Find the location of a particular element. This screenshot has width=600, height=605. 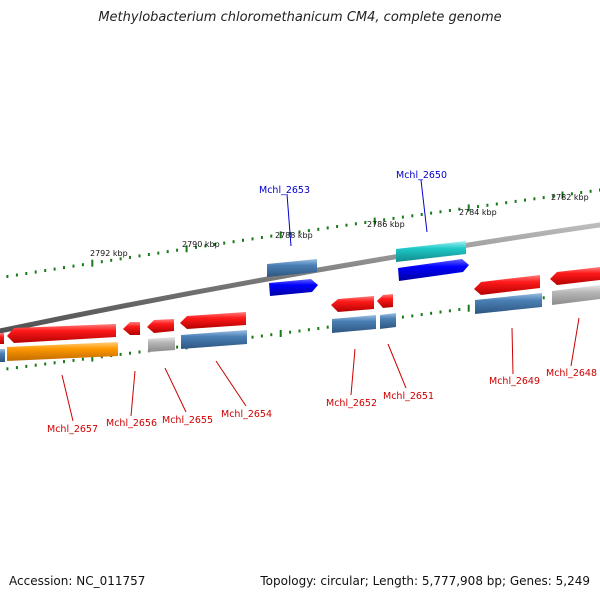

gene-label-mchl-2655: Mchl_2655 is located at coordinates (187, 420).